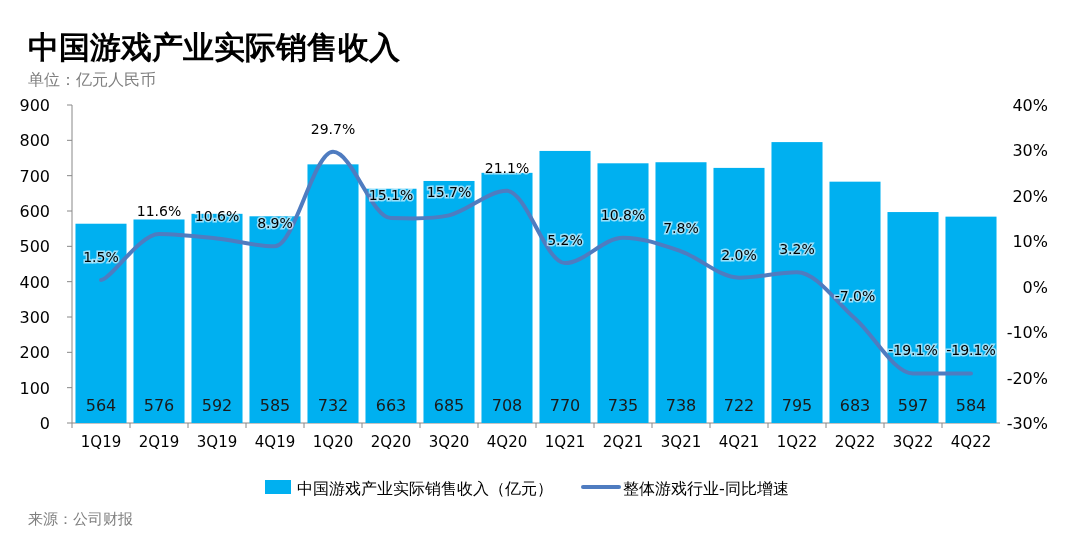 The height and width of the screenshot is (540, 1080). What do you see at coordinates (34, 317) in the screenshot?
I see `y-tick-label: 300` at bounding box center [34, 317].